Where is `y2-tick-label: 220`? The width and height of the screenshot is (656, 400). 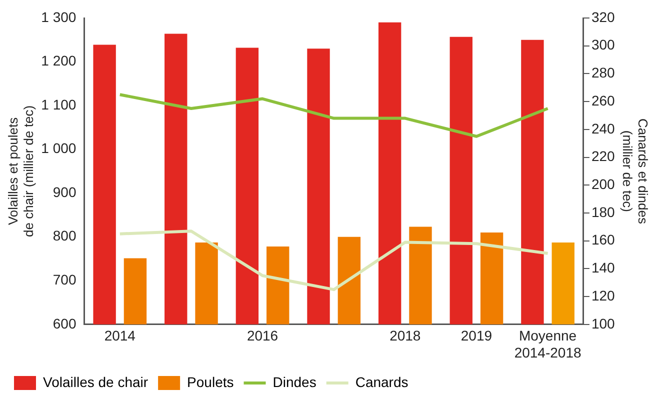 y2-tick-label: 220 is located at coordinates (603, 156).